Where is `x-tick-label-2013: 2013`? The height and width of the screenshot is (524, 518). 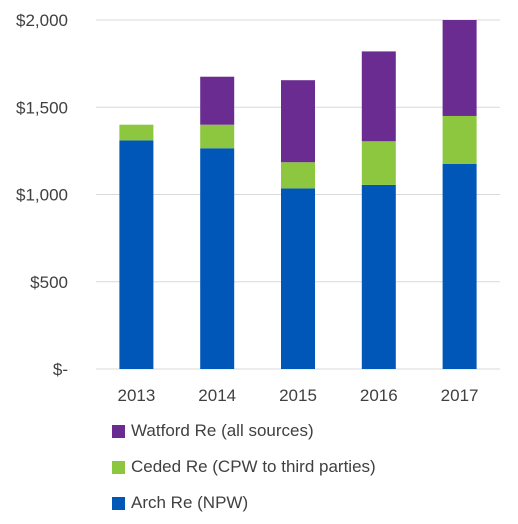 x-tick-label-2013: 2013 is located at coordinates (136, 395).